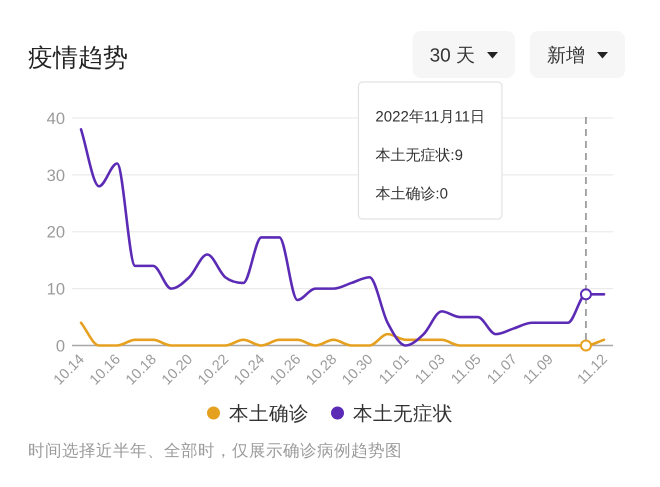 The image size is (660, 487). What do you see at coordinates (78, 58) in the screenshot?
I see `title: 疫情趋势` at bounding box center [78, 58].